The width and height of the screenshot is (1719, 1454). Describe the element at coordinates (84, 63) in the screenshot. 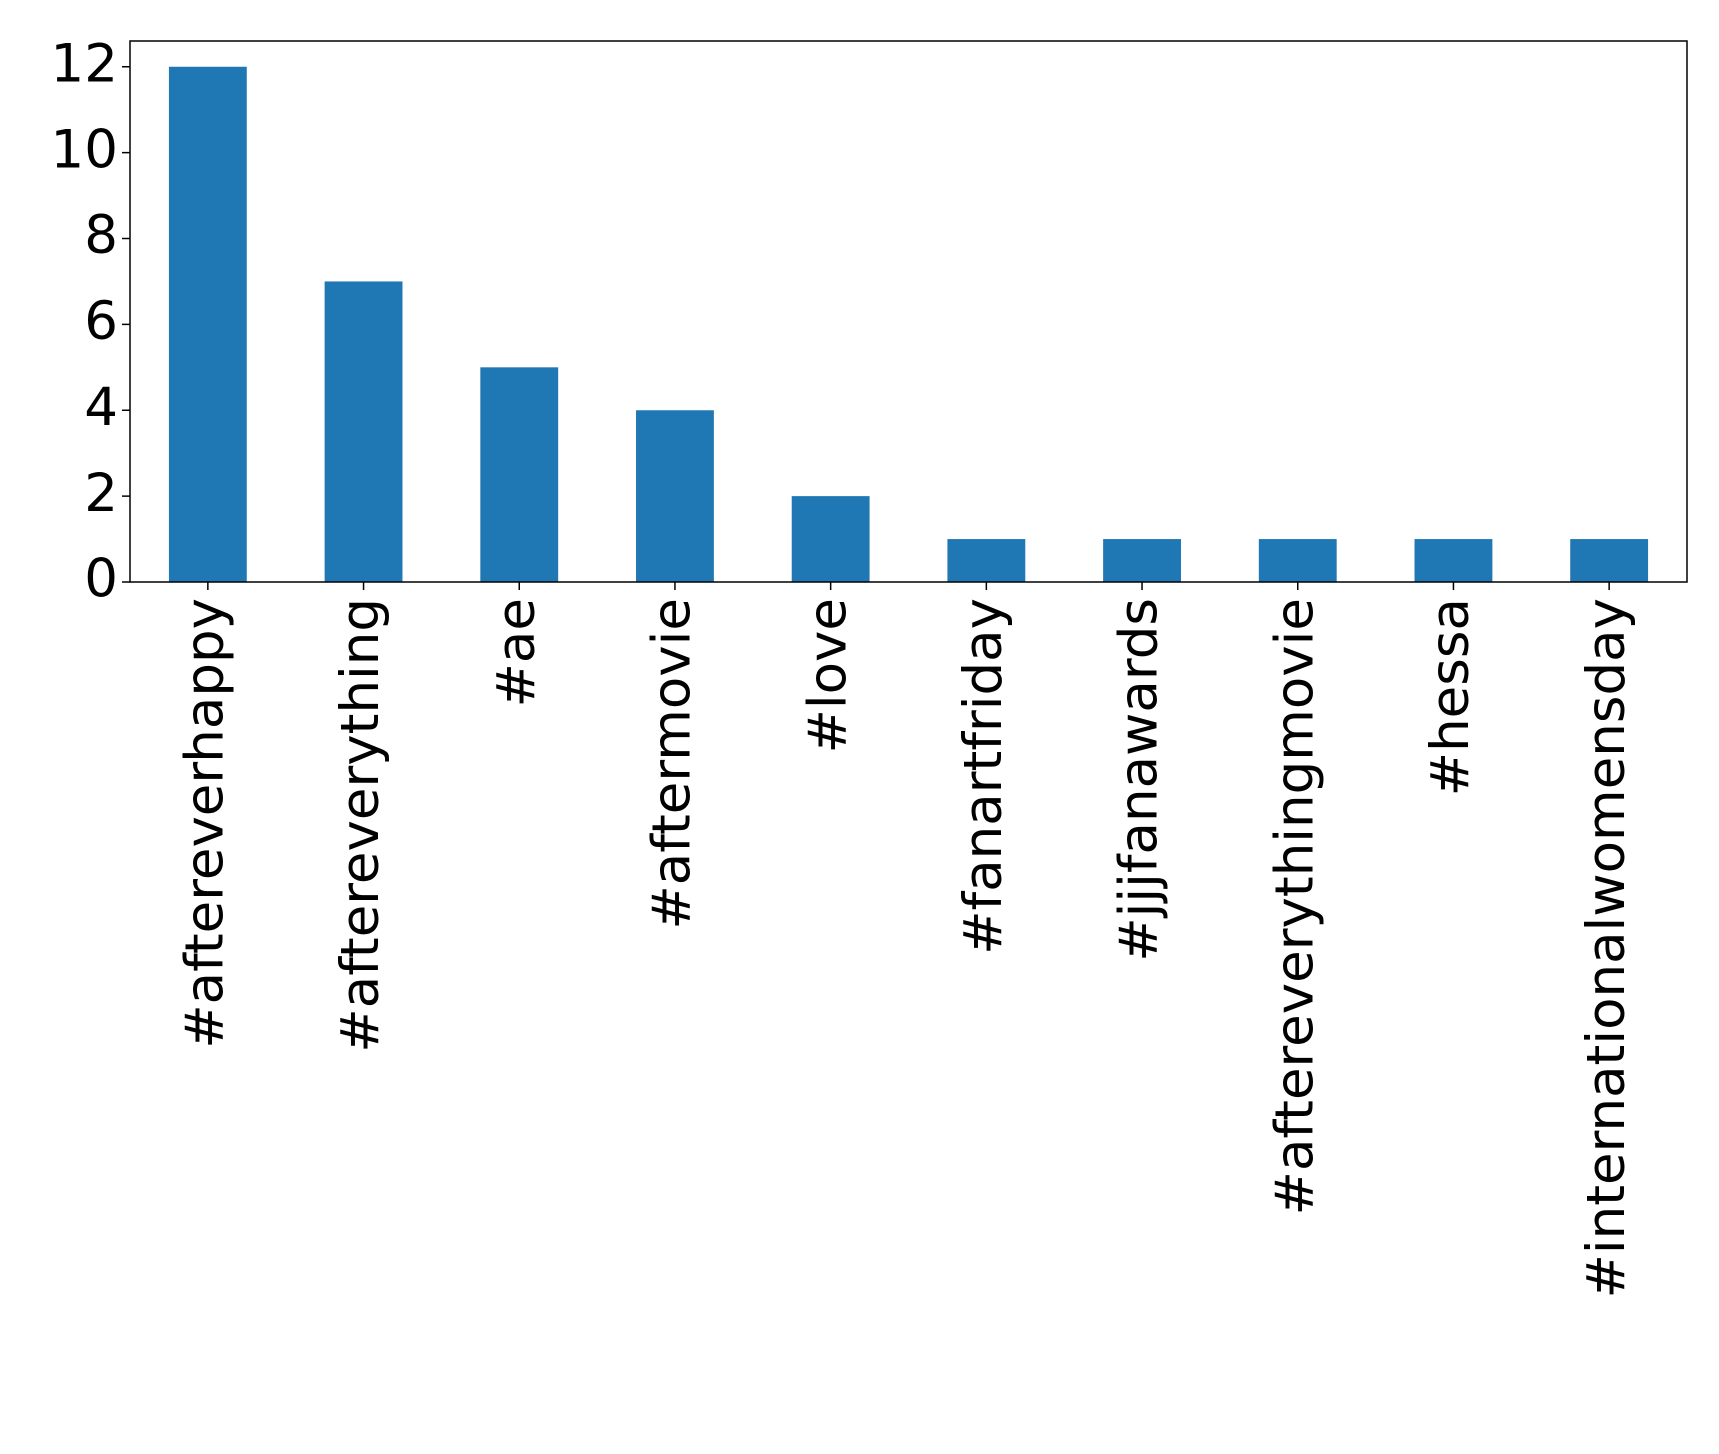

I see `y-tick-label: 12` at that location.